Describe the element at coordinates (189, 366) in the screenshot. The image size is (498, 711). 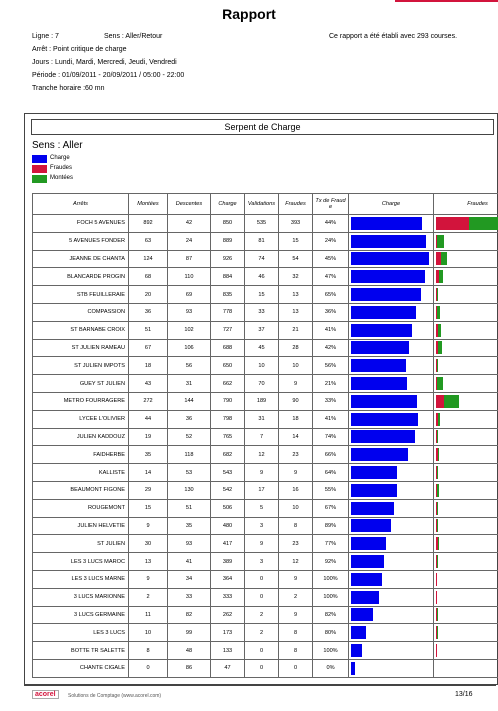
I see `cell: 56` at that location.